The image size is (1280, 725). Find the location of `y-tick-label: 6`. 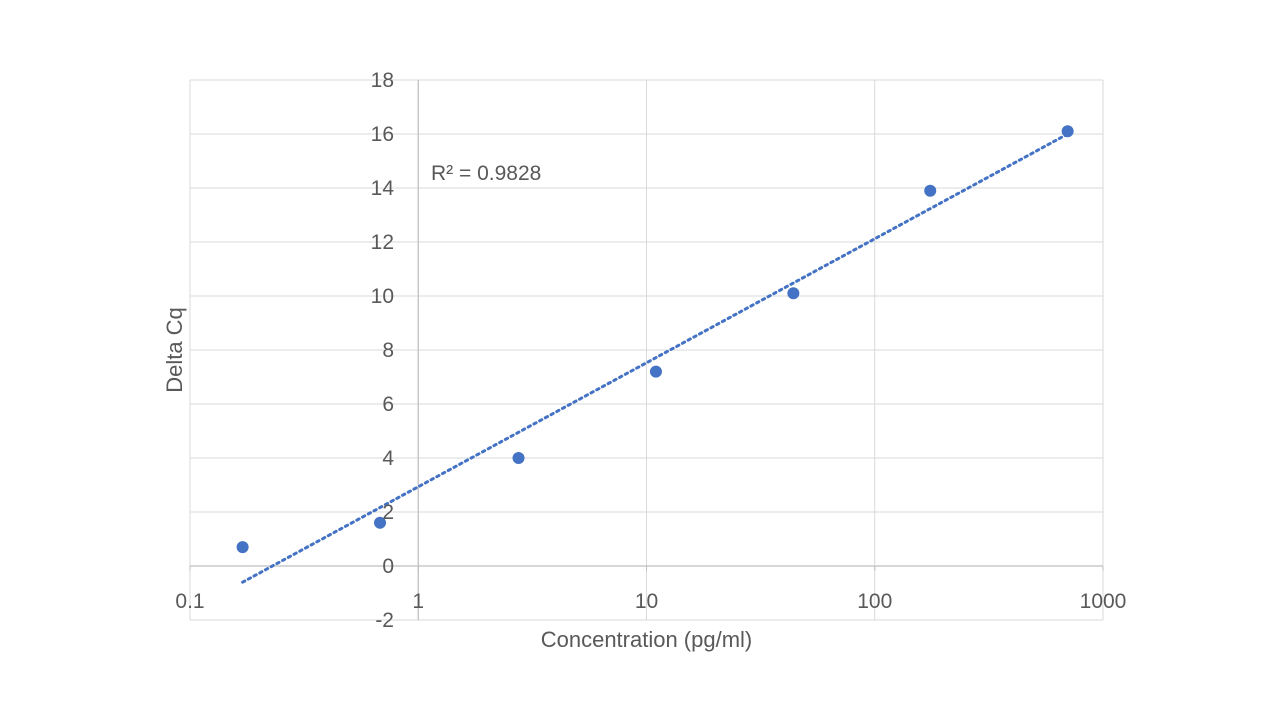

y-tick-label: 6 is located at coordinates (388, 404).